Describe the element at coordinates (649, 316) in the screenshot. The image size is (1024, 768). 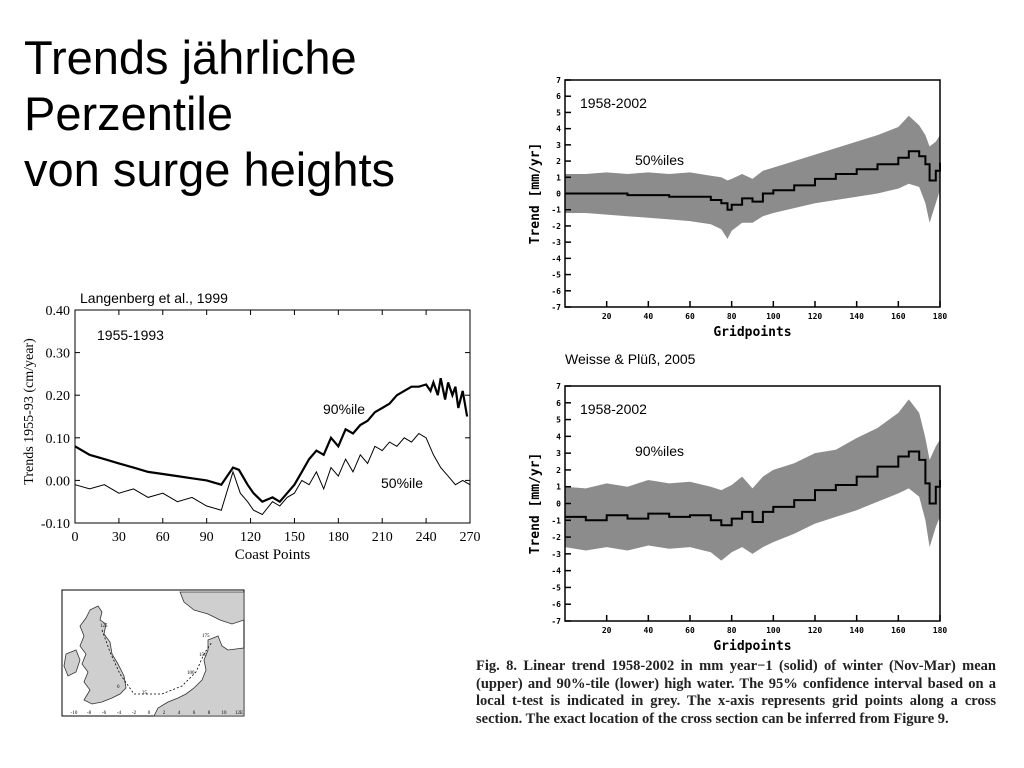
I see `chart2-xtick-label: 40` at that location.